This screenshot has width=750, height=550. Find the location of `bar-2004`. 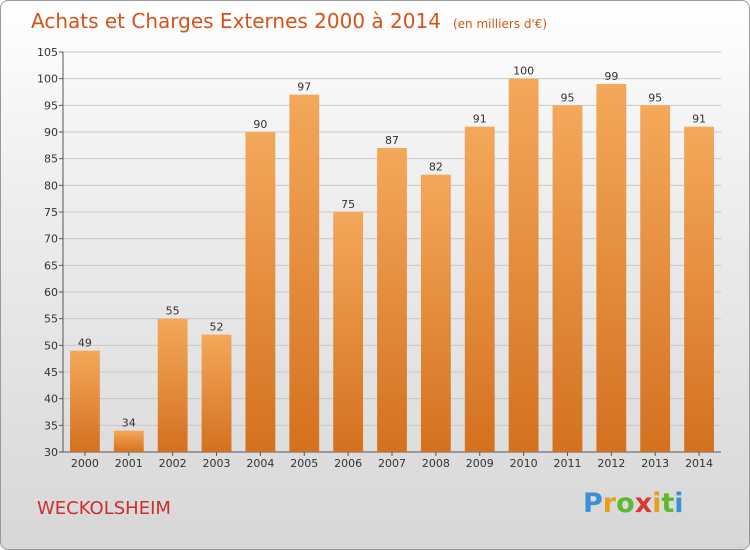

bar-2004 is located at coordinates (260, 292).